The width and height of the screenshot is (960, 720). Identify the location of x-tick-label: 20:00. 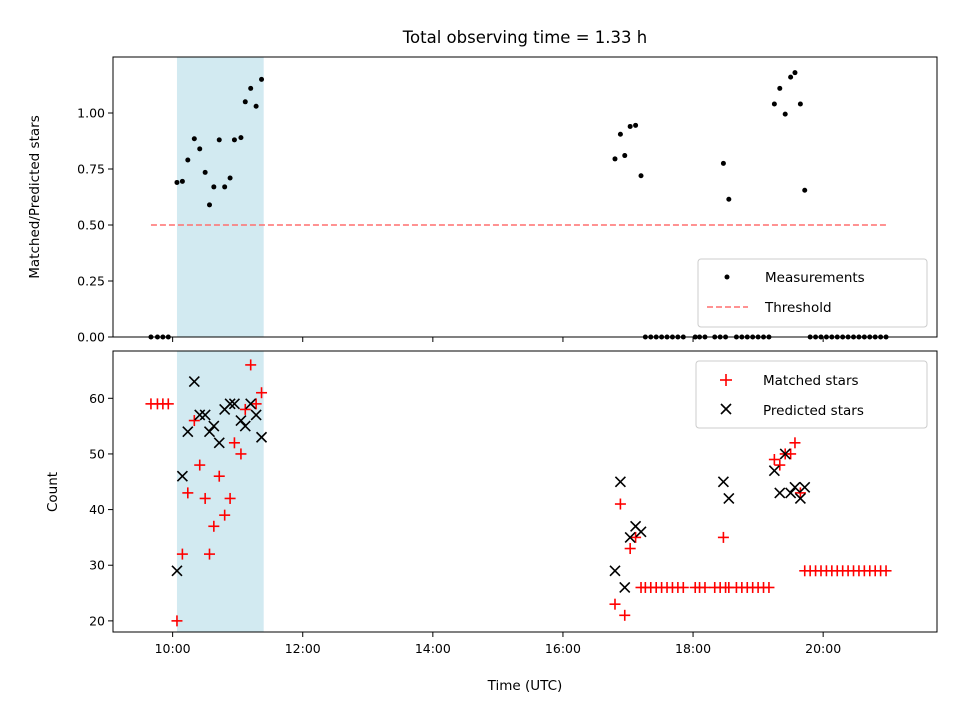
(823, 648).